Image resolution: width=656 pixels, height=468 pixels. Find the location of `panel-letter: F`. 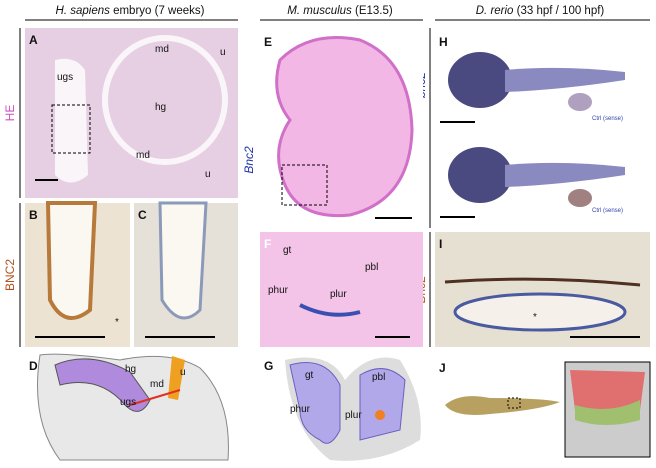

panel-letter: F is located at coordinates (267, 244).